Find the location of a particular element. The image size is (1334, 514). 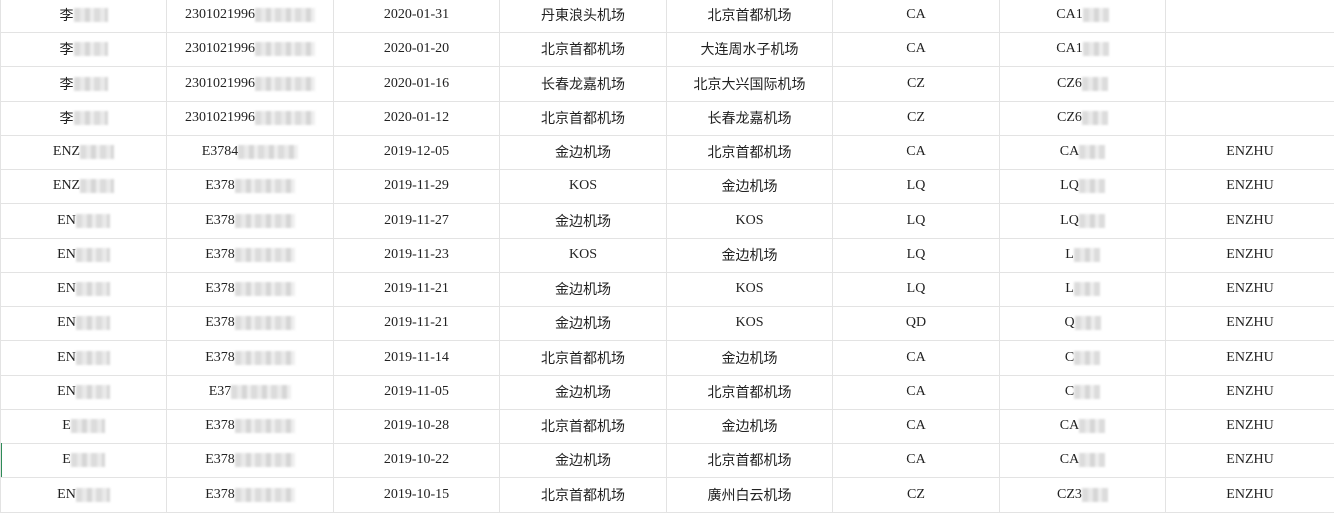

name-cell: E is located at coordinates (83, 460).